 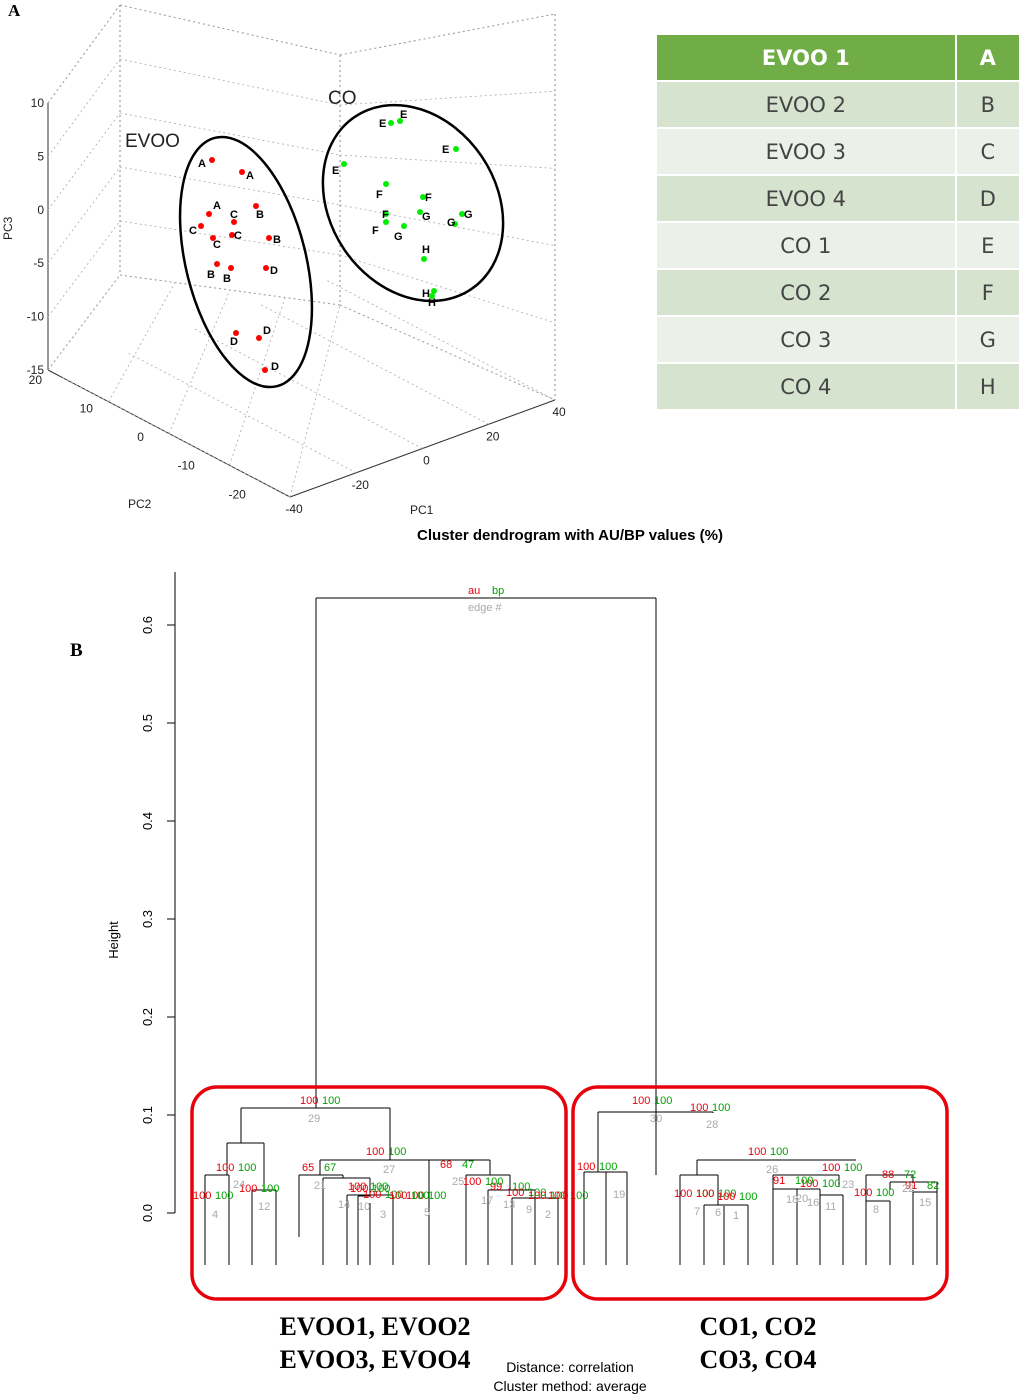 What do you see at coordinates (147, 821) in the screenshot?
I see `height-tick-label: 0.4` at bounding box center [147, 821].